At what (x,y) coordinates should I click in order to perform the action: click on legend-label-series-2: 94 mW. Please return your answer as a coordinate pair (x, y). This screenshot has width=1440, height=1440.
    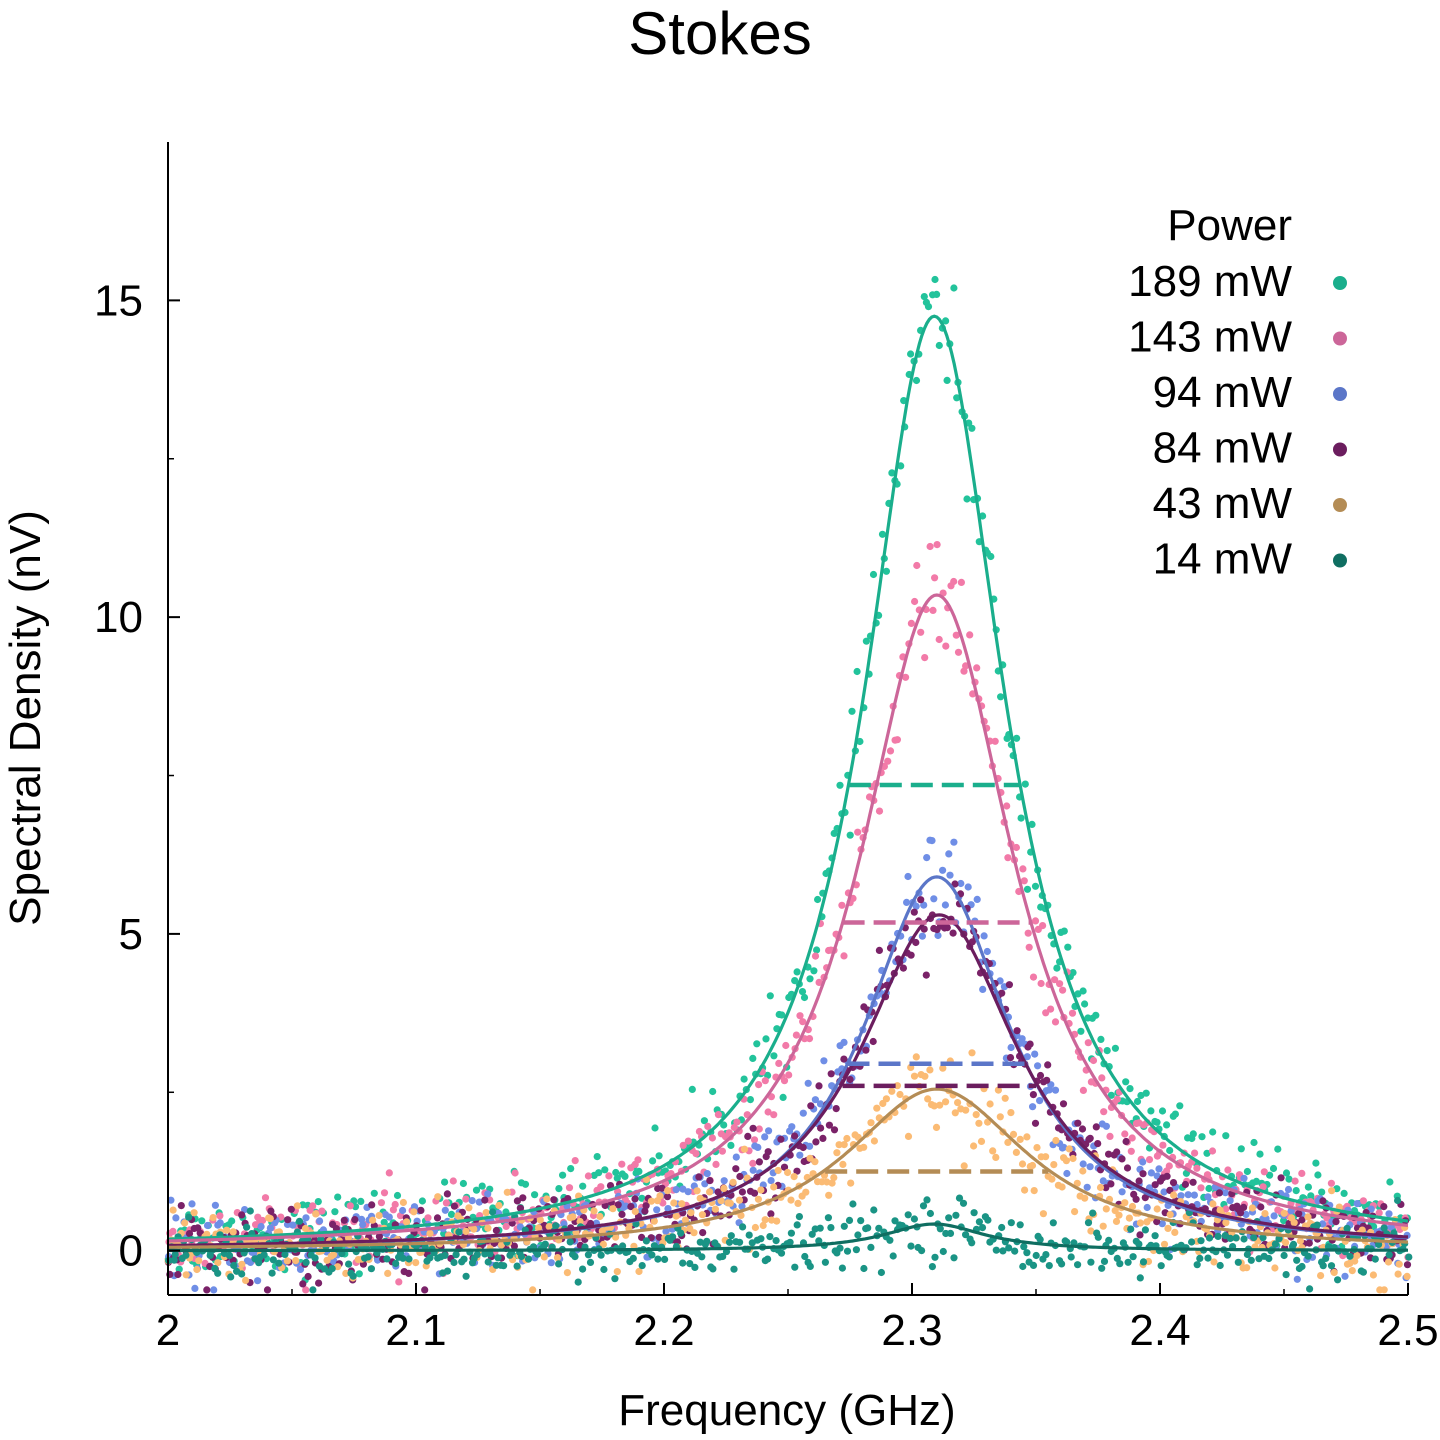
    Looking at the image, I should click on (1223, 392).